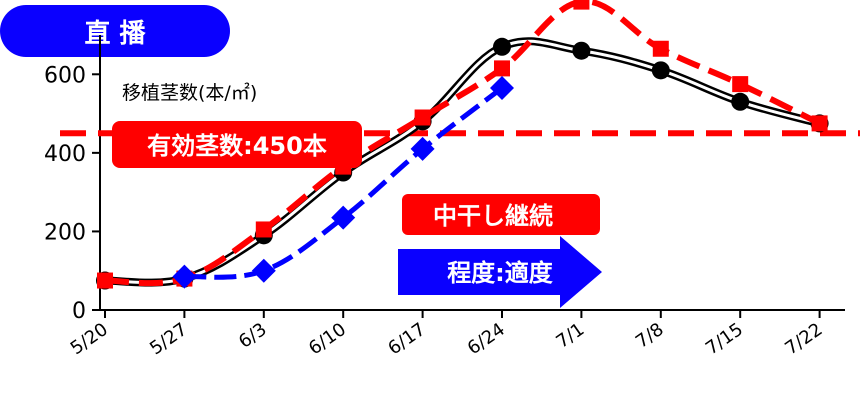 The height and width of the screenshot is (394, 867). I want to click on x-tick-label: 5/20, so click(89, 339).